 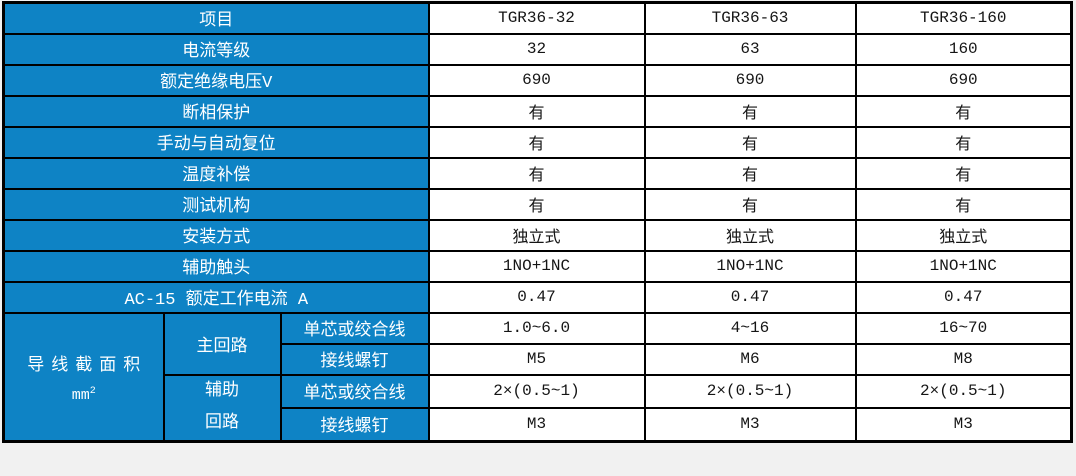 I want to click on unit-base: mm, so click(x=80, y=395).